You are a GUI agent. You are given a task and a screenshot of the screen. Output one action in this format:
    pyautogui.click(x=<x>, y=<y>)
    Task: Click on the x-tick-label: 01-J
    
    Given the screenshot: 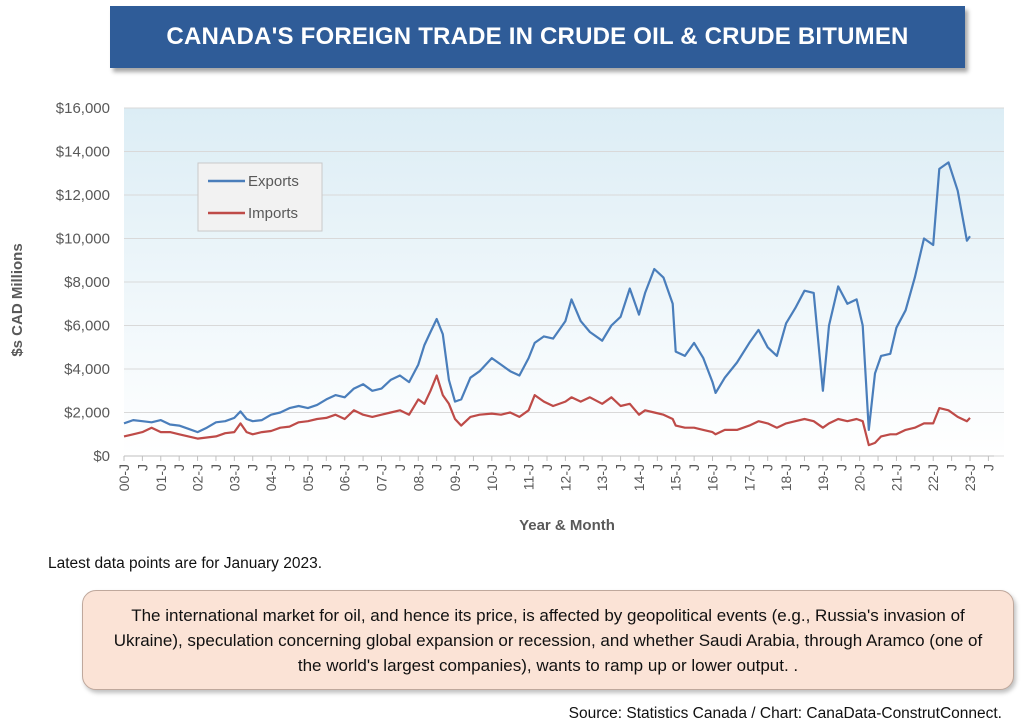 What is the action you would take?
    pyautogui.click(x=161, y=477)
    